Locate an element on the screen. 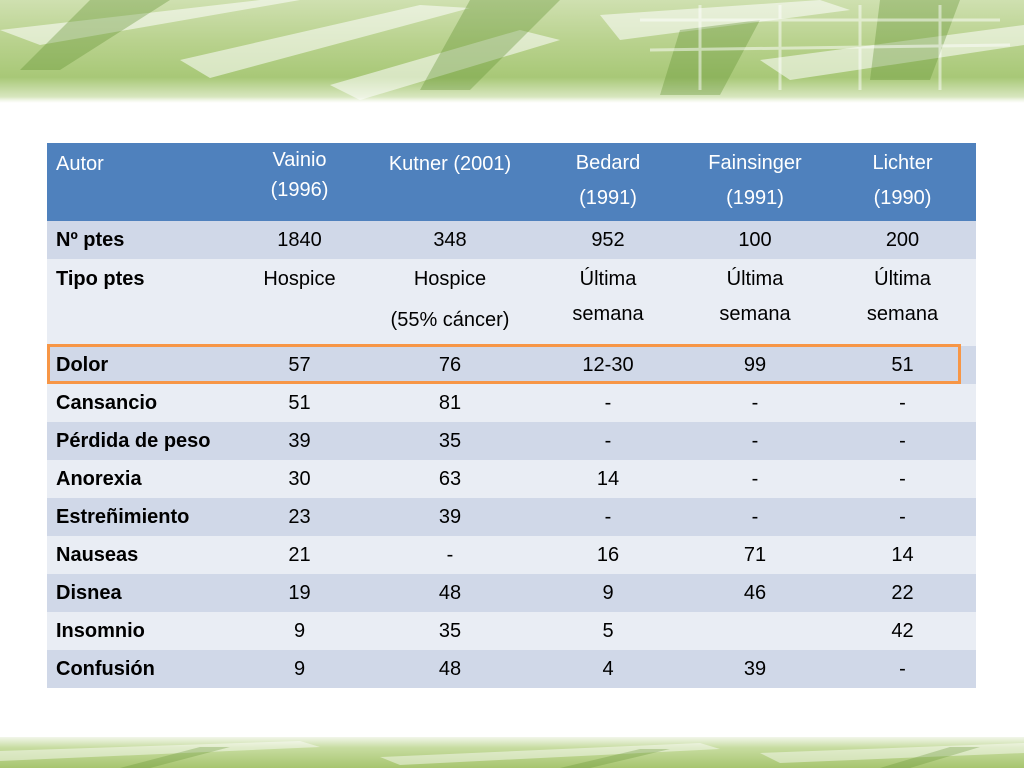 This screenshot has width=1024, height=768. header-text: Vainio is located at coordinates (299, 160).